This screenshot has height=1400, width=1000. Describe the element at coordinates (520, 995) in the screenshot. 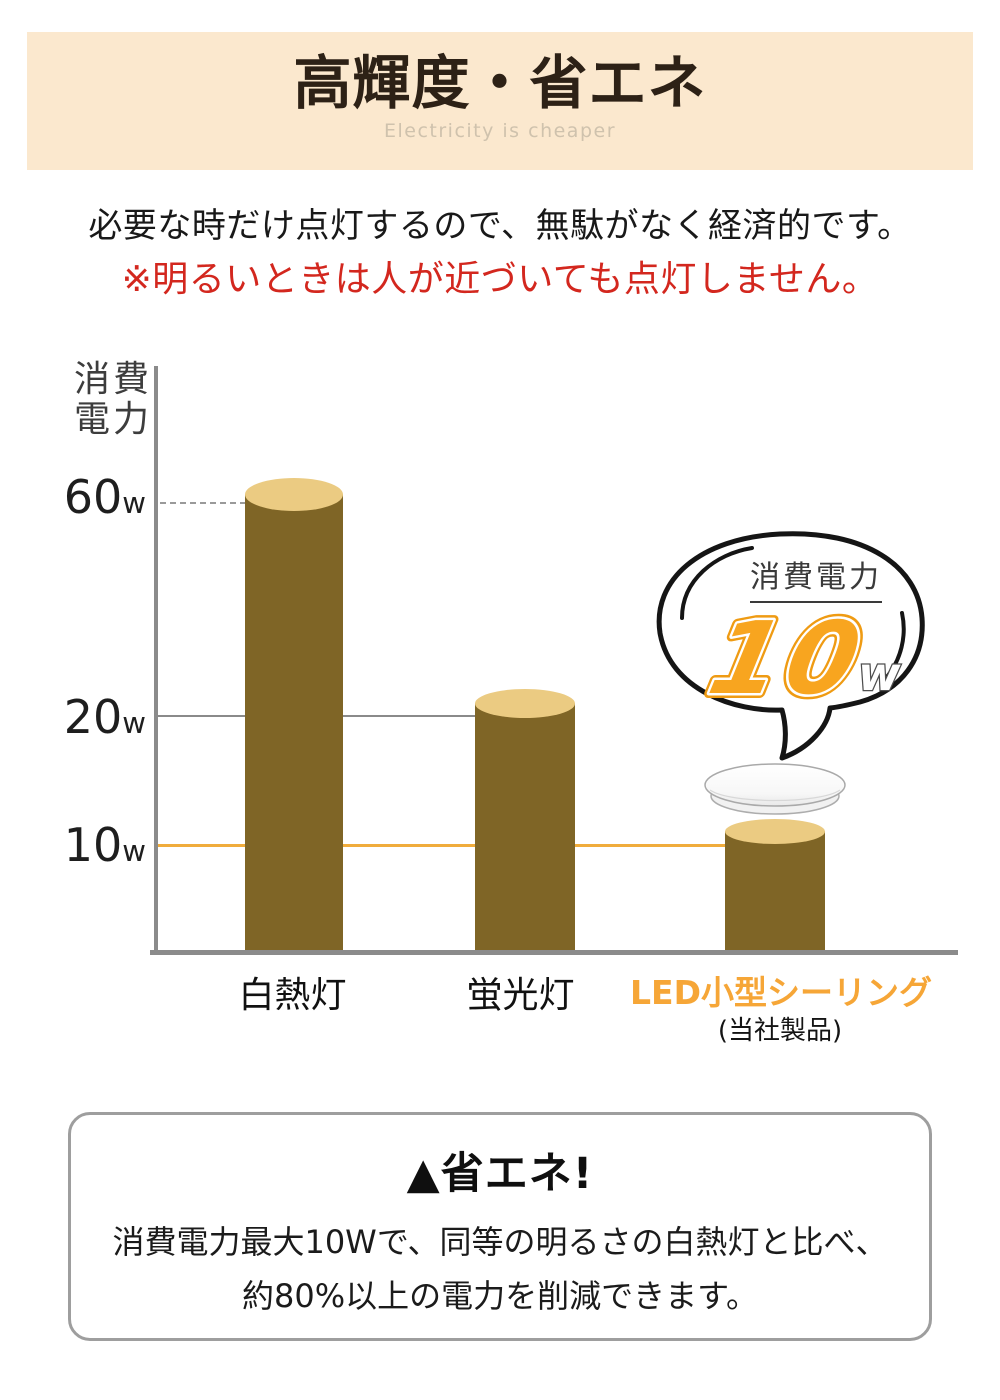

I see `x-label-fluorescent: 蛍光灯` at that location.